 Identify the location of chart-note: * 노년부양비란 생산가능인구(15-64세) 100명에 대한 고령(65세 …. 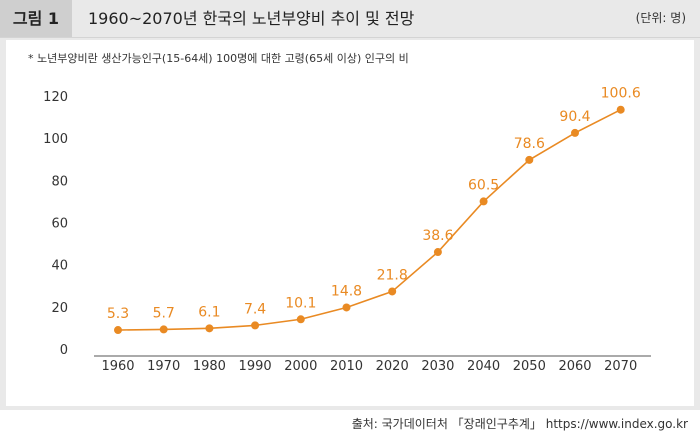
(218, 58).